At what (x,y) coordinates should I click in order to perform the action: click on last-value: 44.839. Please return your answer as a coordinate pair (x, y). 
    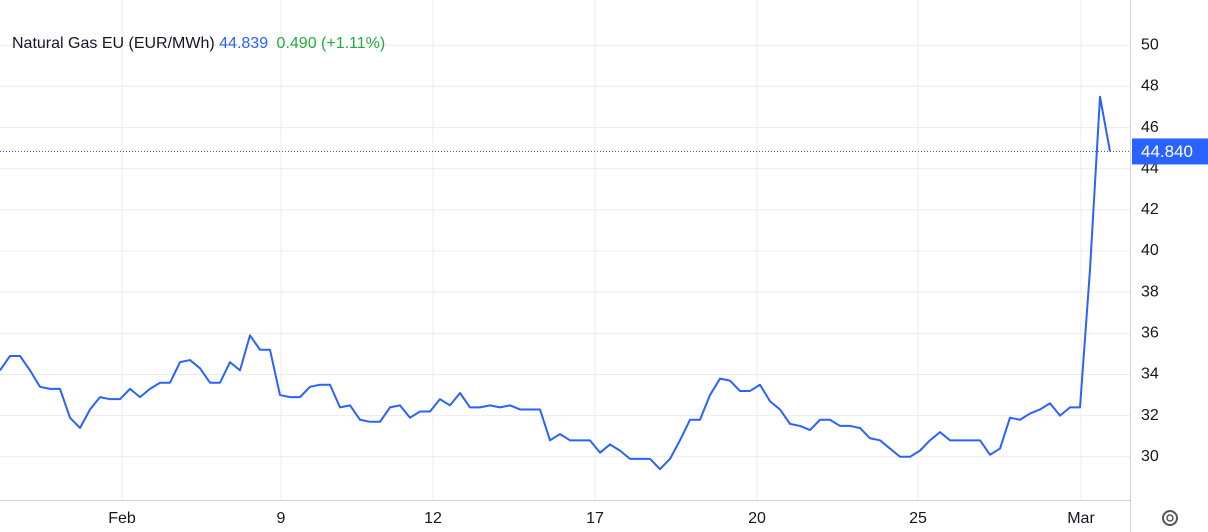
    Looking at the image, I should click on (243, 43).